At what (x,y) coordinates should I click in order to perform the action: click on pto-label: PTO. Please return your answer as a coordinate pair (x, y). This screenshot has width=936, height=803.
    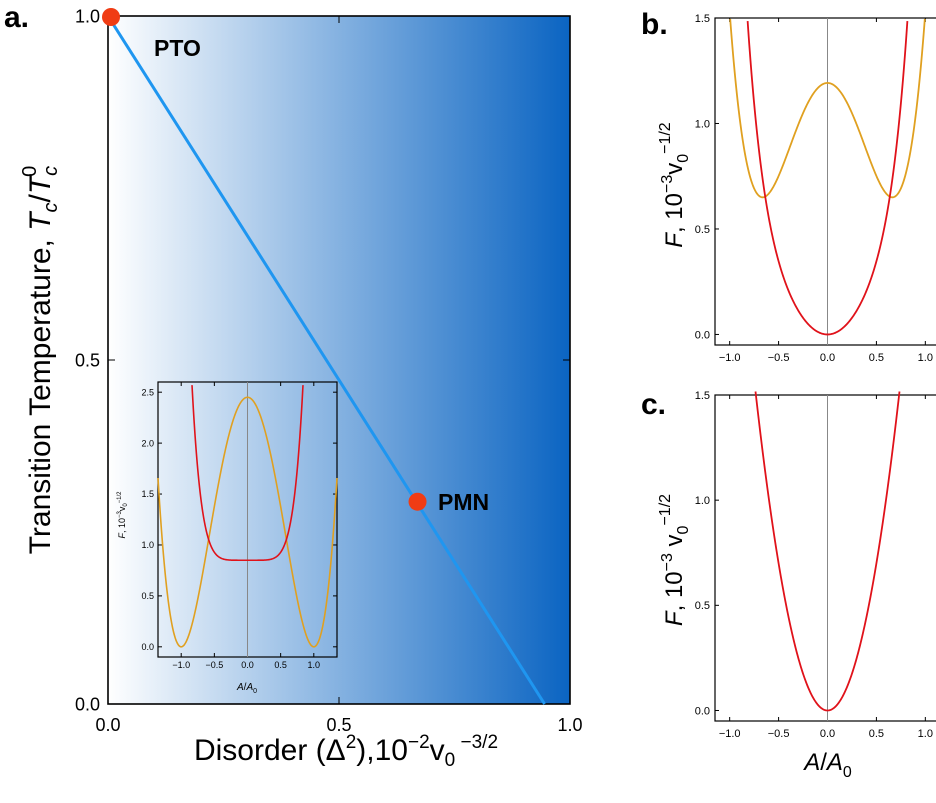
    Looking at the image, I should click on (177, 48).